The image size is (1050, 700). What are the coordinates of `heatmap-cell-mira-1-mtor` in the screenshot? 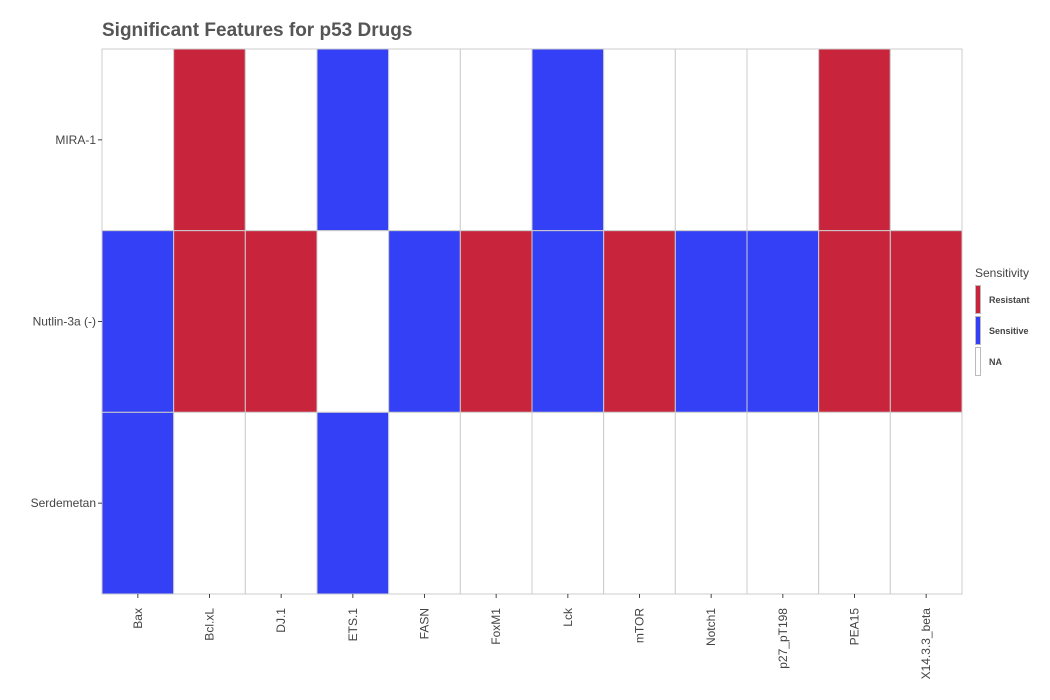 It's located at (639, 140).